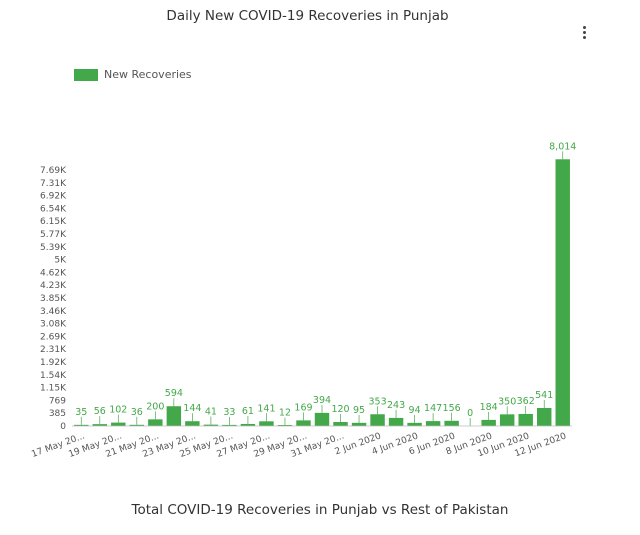 The width and height of the screenshot is (640, 535). I want to click on data-label: 102, so click(118, 410).